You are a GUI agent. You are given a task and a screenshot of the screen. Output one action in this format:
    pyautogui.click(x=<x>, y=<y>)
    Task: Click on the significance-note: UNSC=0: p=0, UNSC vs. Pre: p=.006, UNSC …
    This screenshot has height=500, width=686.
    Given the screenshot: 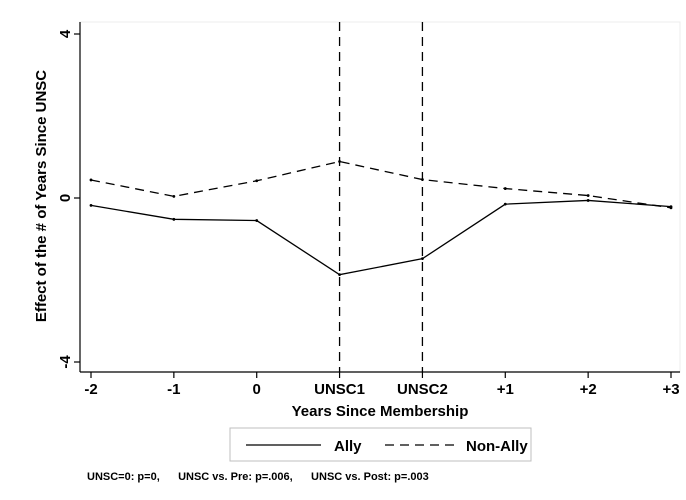 What is the action you would take?
    pyautogui.click(x=258, y=477)
    